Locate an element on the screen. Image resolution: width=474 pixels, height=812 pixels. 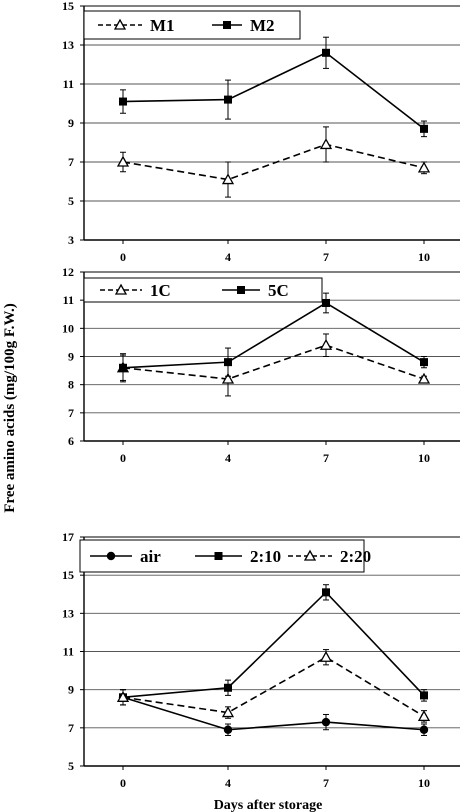
y-tick-label: 8 is located at coordinates (71, 385).